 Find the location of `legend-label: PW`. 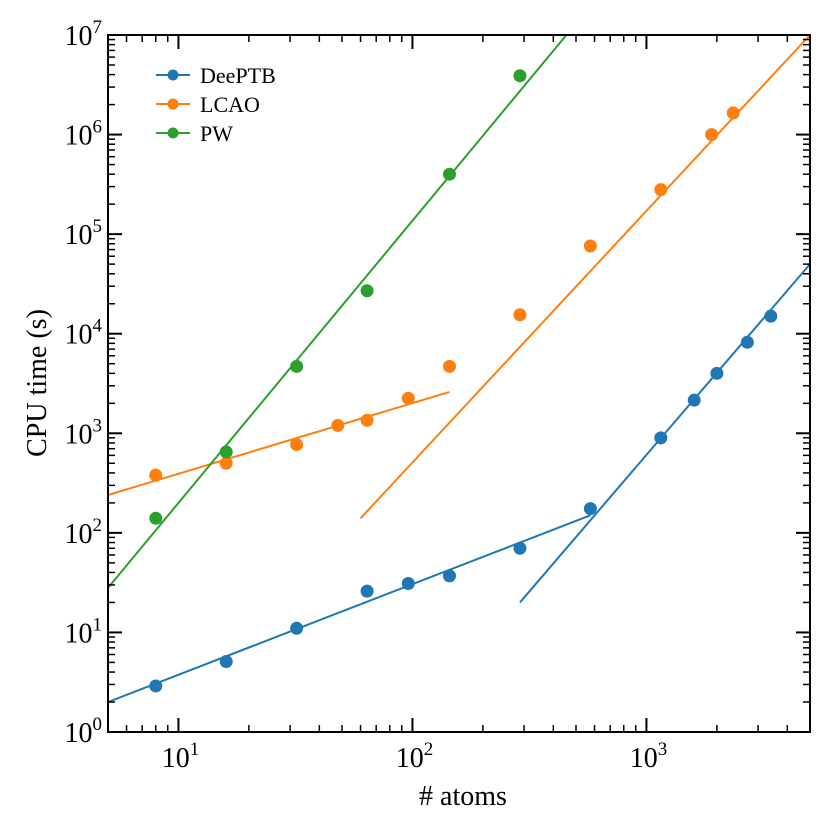

legend-label: PW is located at coordinates (216, 133).